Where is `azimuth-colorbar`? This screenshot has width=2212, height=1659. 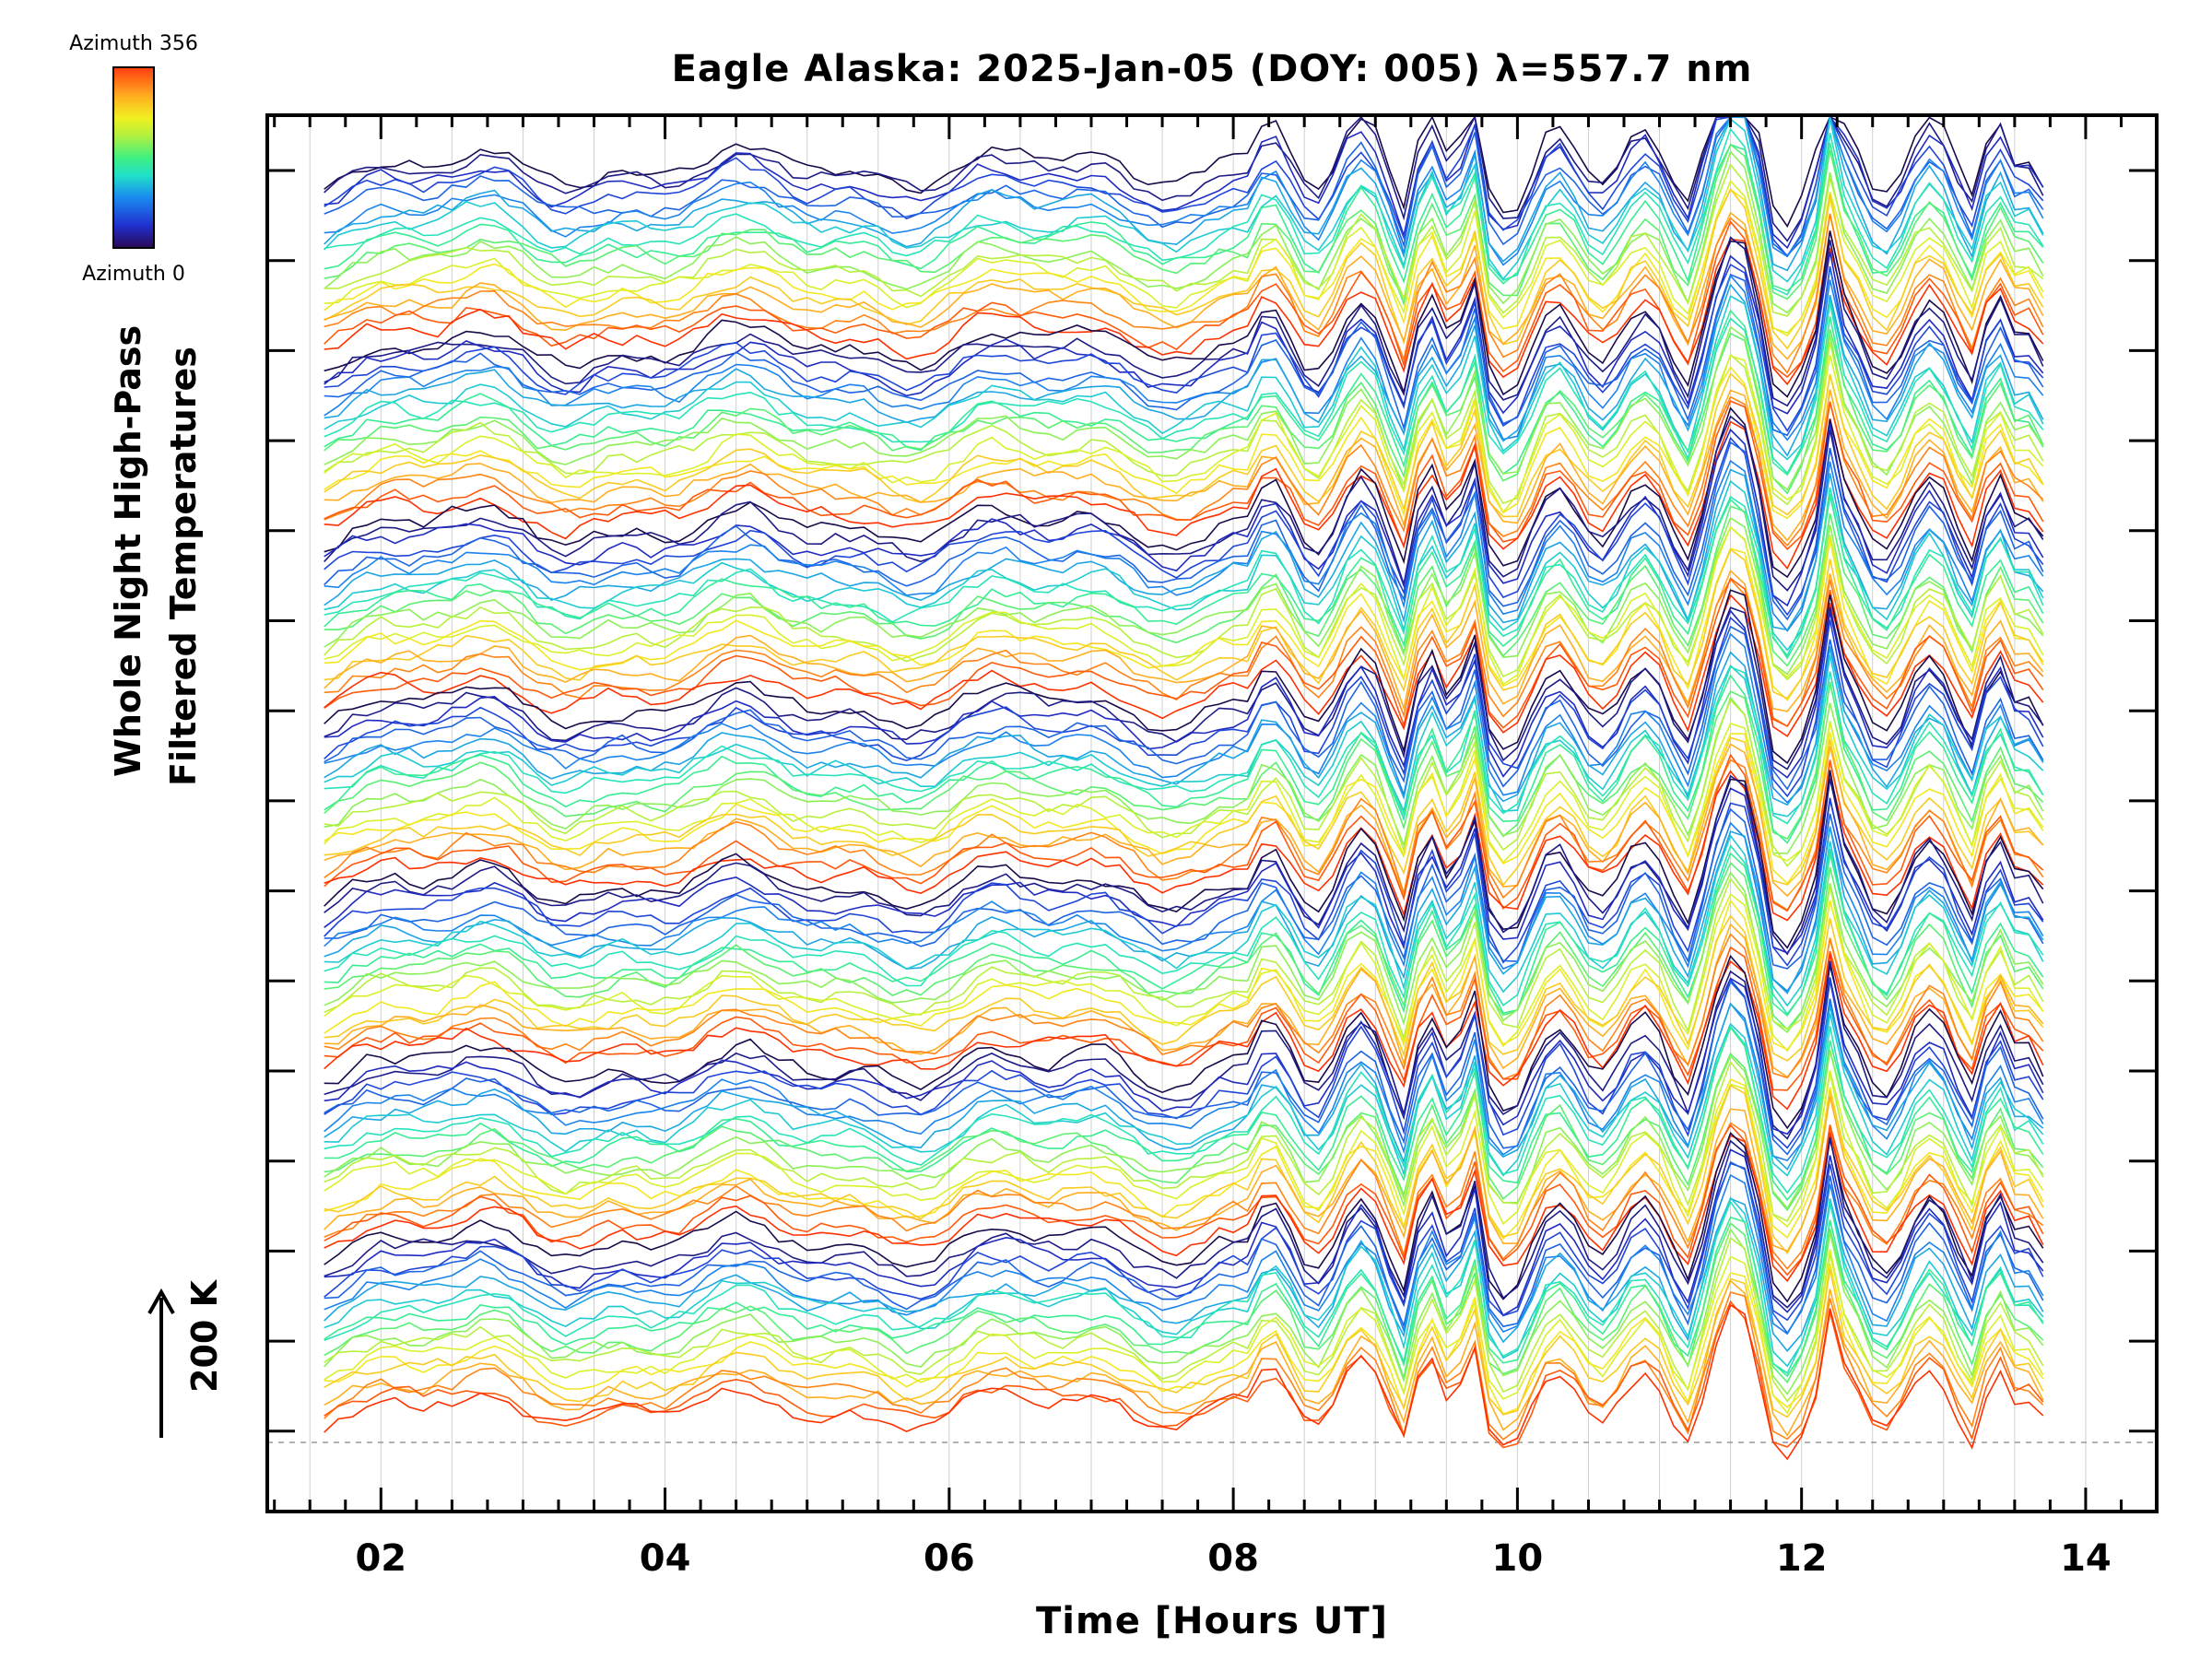 azimuth-colorbar is located at coordinates (133, 157).